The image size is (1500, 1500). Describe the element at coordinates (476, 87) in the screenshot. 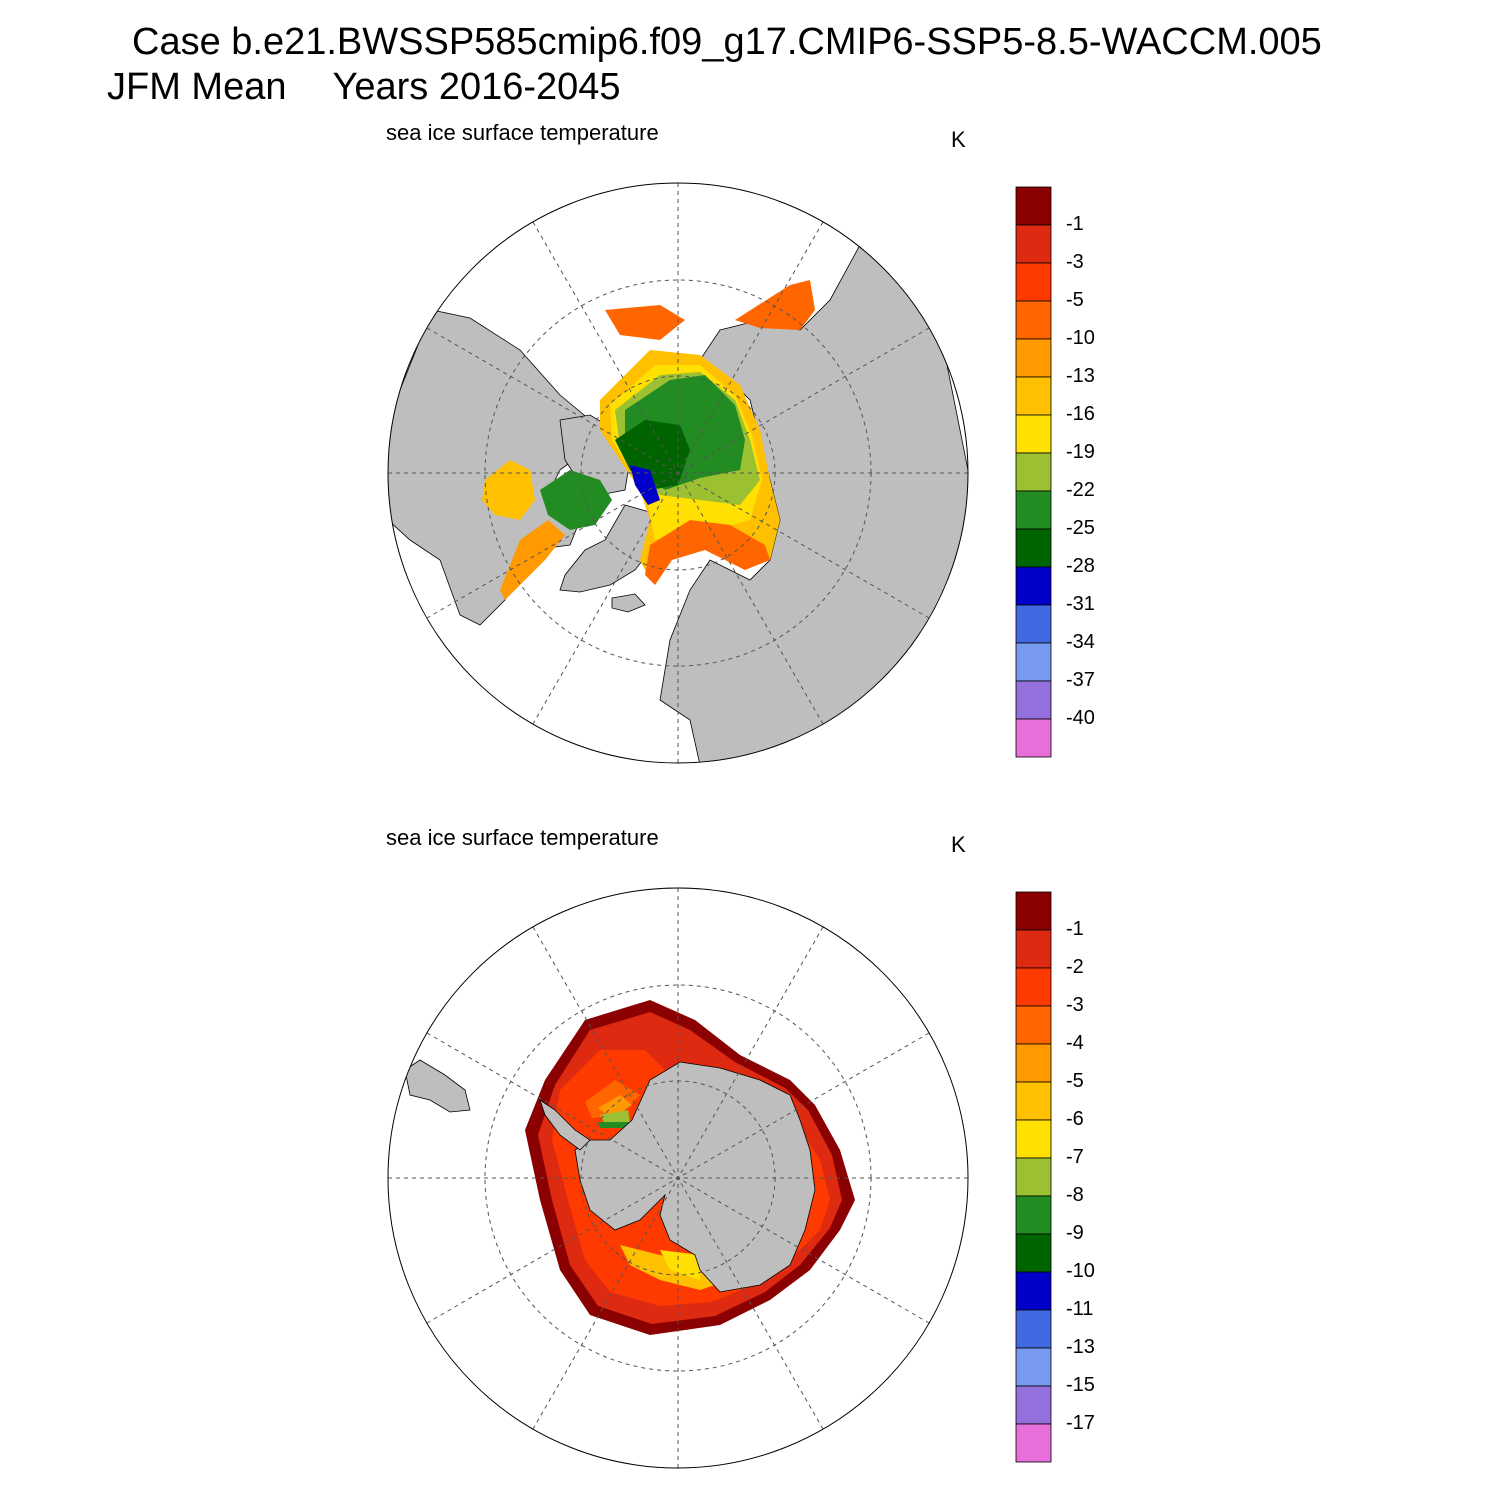

I see `years-label: Years 2016-2045` at that location.